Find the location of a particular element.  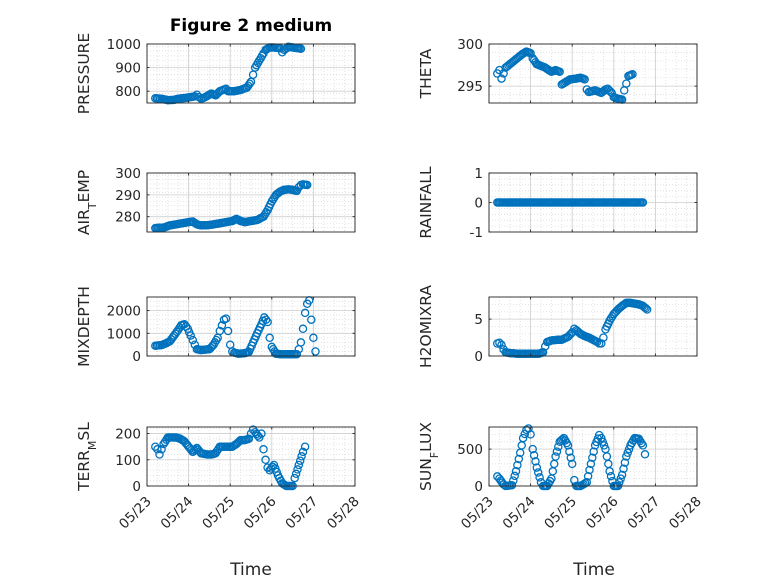

y-tick-label: 5 is located at coordinates (478, 320).